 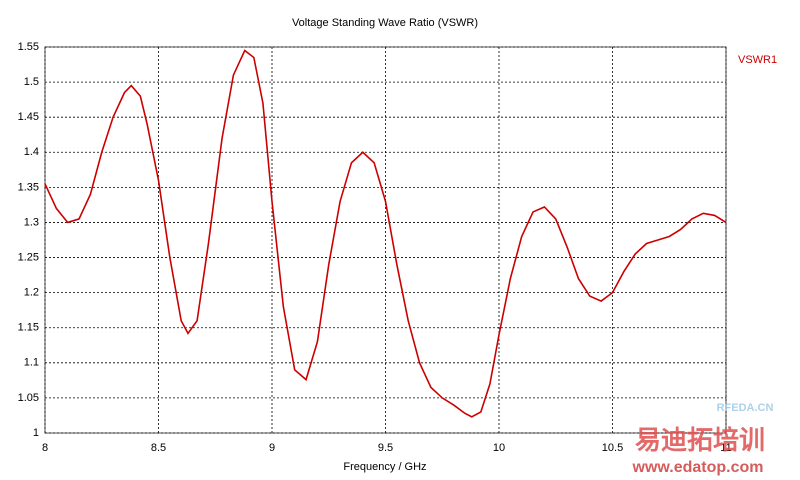 What do you see at coordinates (28, 187) in the screenshot?
I see `y-tick-label: 1.35` at bounding box center [28, 187].